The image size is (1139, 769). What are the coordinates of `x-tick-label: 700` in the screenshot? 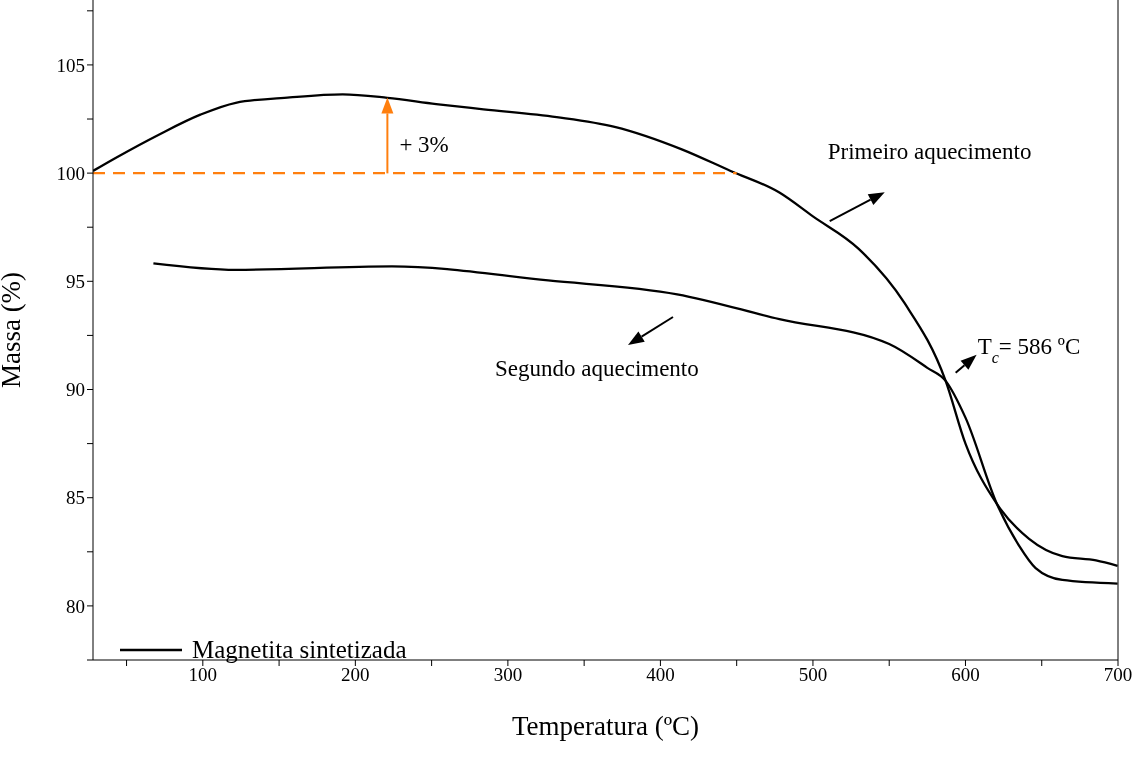 It's located at (1118, 675).